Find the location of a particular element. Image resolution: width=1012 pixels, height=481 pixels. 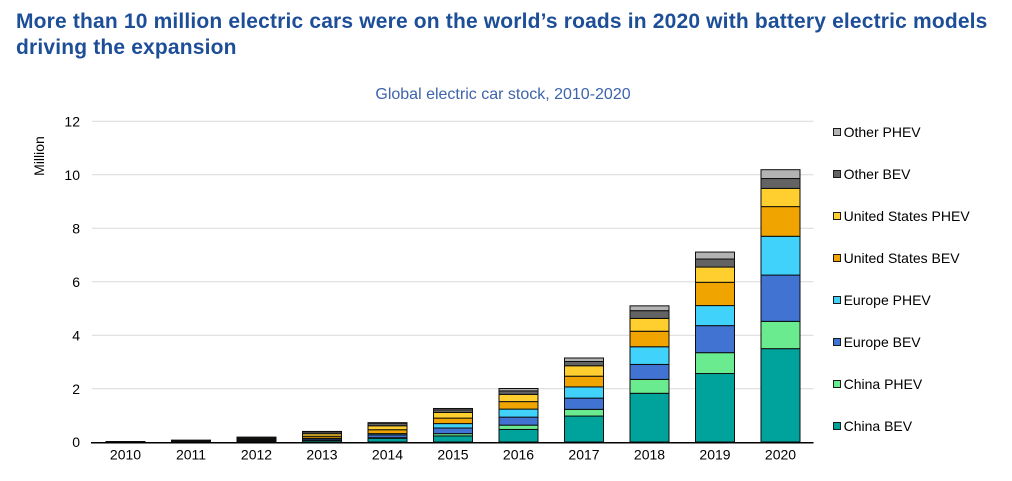

svg-text: 2011 is located at coordinates (191, 455).